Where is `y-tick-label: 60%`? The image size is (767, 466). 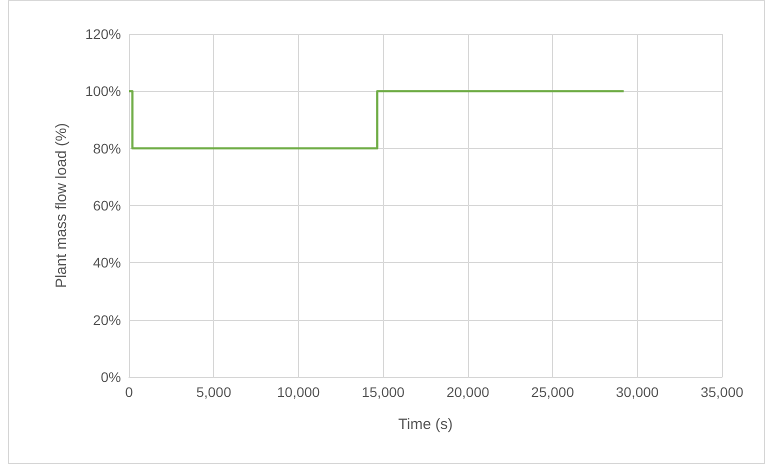
y-tick-label: 60% is located at coordinates (106, 206).